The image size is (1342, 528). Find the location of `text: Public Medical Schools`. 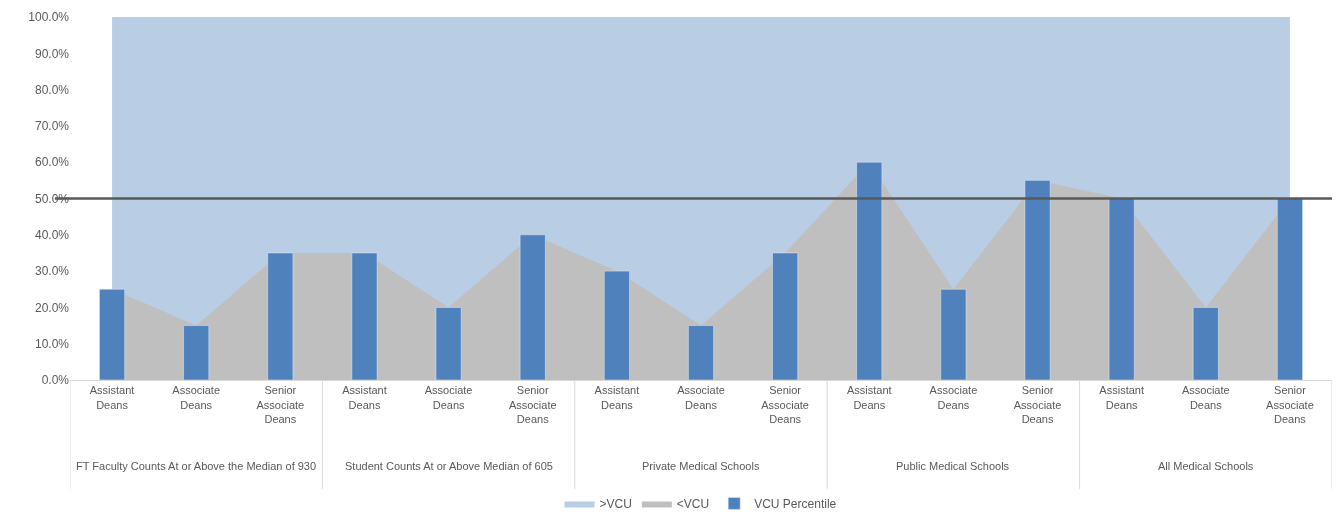

text: Public Medical Schools is located at coordinates (953, 466).